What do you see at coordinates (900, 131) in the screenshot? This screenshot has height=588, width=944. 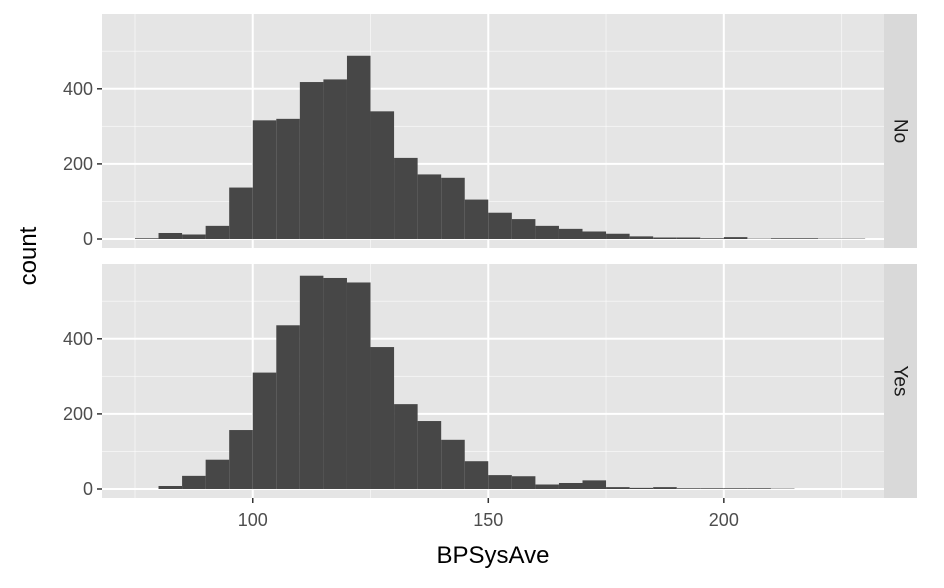 I see `facet-strip-label: No` at bounding box center [900, 131].